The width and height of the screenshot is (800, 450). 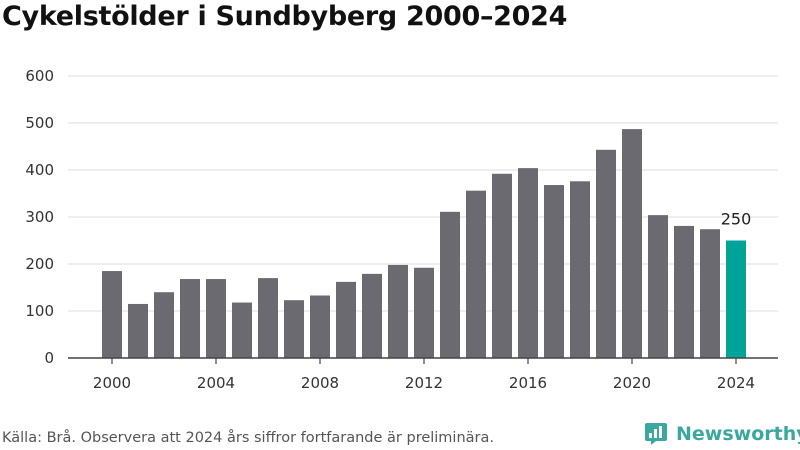 I want to click on y-tick-label: 100, so click(x=39, y=311).